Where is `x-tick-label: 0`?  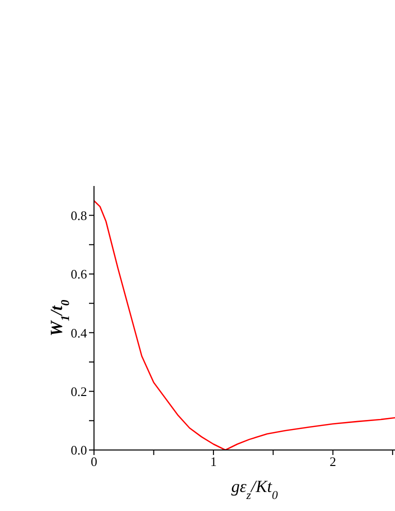 x-tick-label: 0 is located at coordinates (94, 462).